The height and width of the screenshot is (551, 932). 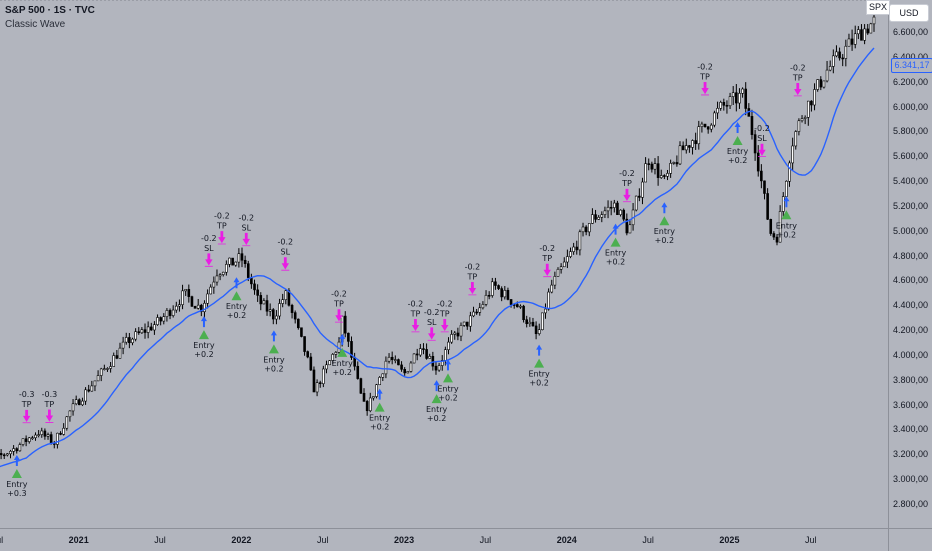 What do you see at coordinates (911, 66) in the screenshot?
I see `current-price-label: 6.341,17` at bounding box center [911, 66].